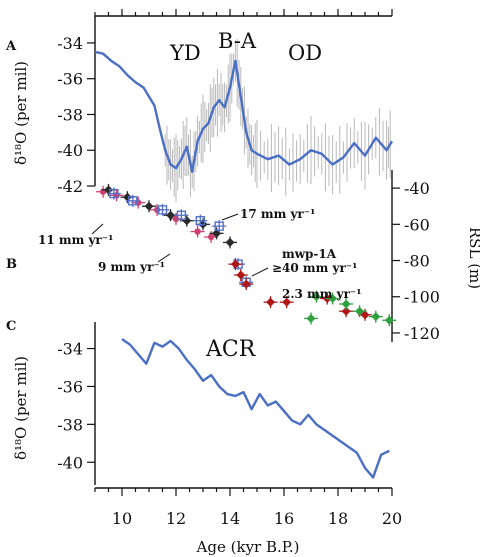 This screenshot has width=480, height=557. What do you see at coordinates (417, 261) in the screenshot?
I see `panel-b-y-tick-label: -80` at bounding box center [417, 261].